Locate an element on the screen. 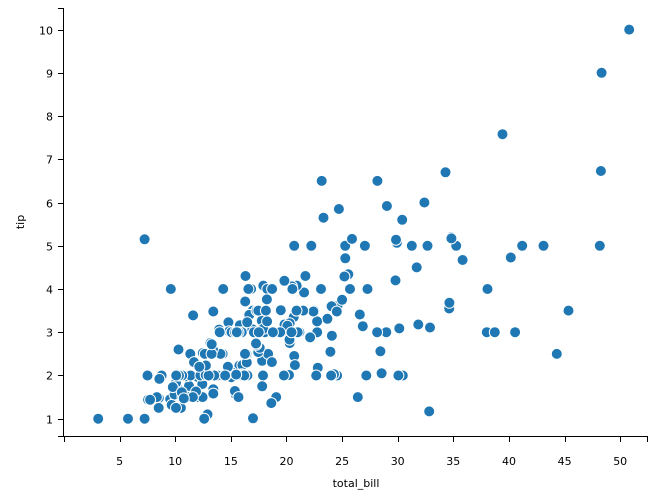 The image size is (656, 504). y-tick-label: 3 is located at coordinates (49, 333).